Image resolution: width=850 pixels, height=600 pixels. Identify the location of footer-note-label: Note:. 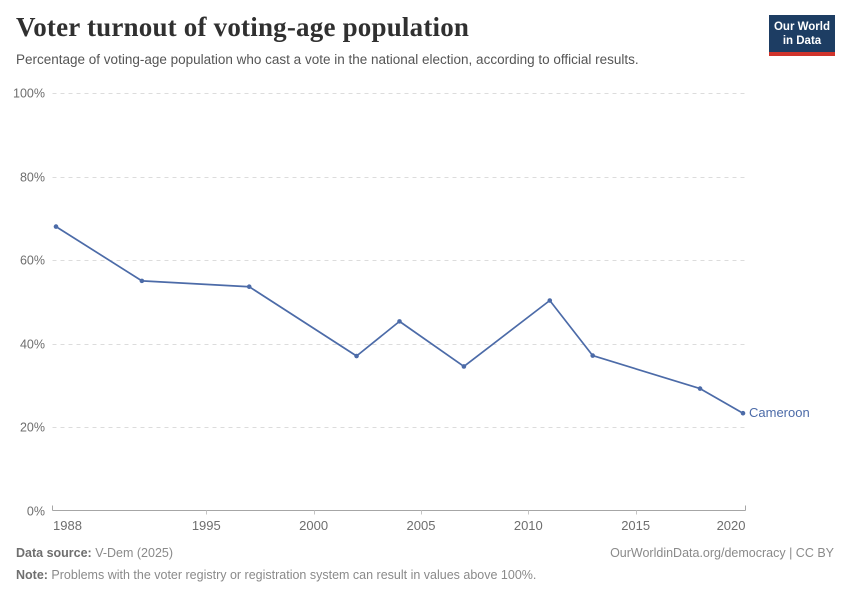
(32, 575).